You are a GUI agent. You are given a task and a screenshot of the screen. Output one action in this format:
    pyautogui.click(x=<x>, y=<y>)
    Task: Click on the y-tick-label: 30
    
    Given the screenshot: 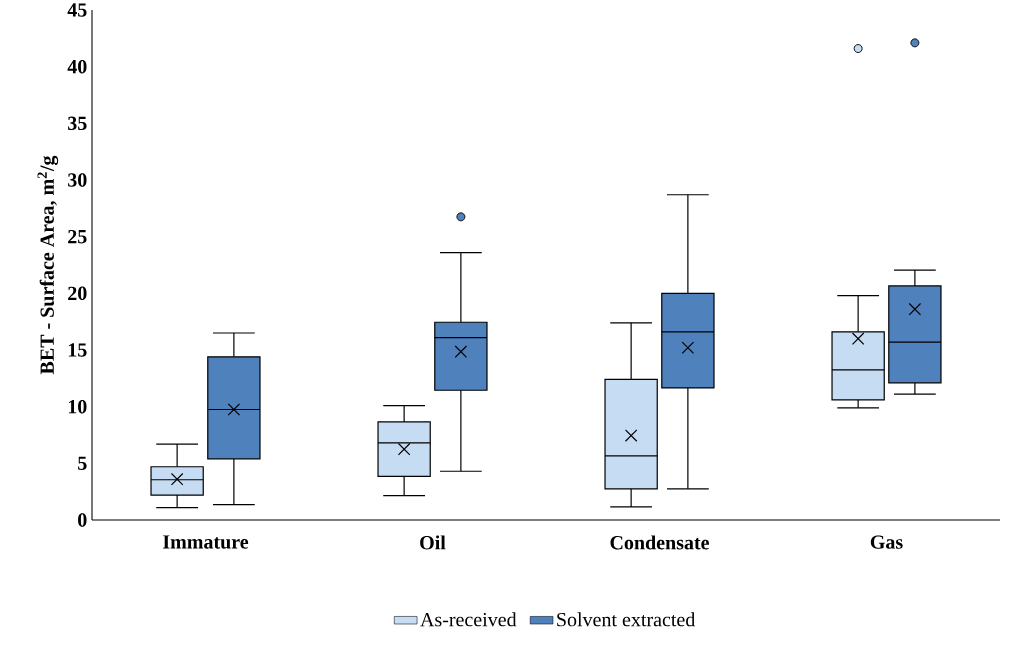 What is the action you would take?
    pyautogui.click(x=77, y=180)
    